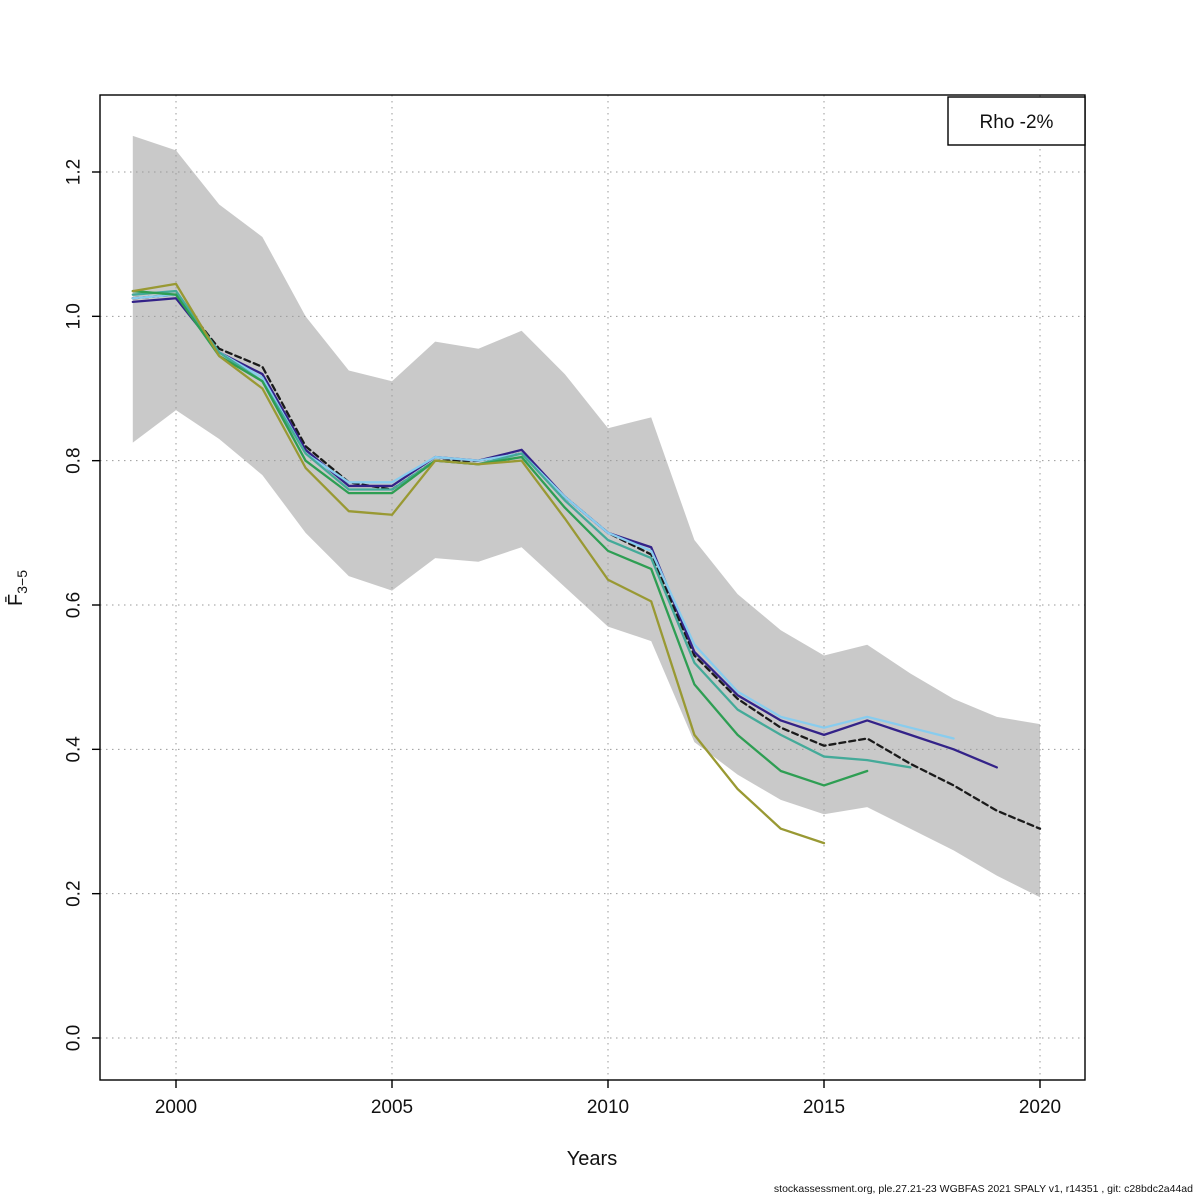 This screenshot has width=1200, height=1200. Describe the element at coordinates (824, 1107) in the screenshot. I see `x-tick-label: 2015` at that location.